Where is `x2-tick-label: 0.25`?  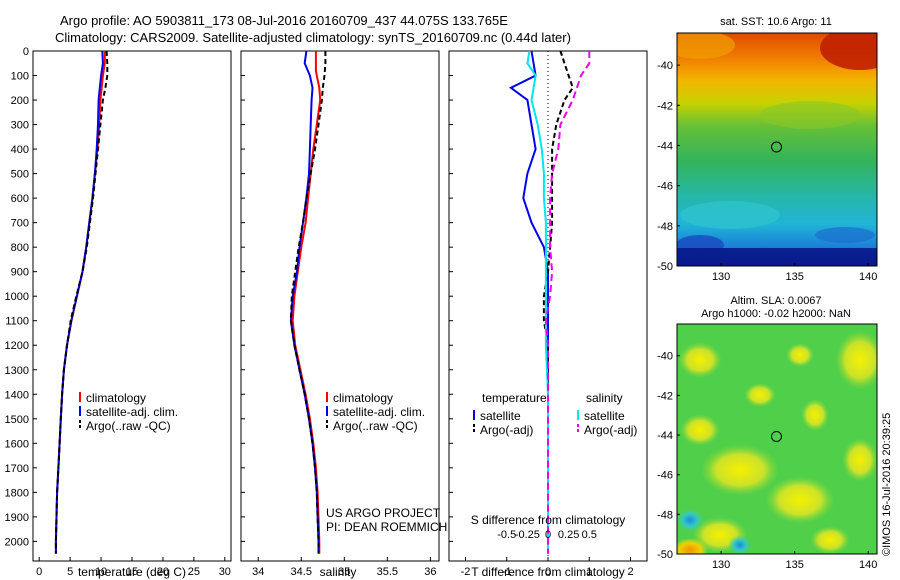
x2-tick-label: 0.25 is located at coordinates (568, 535).